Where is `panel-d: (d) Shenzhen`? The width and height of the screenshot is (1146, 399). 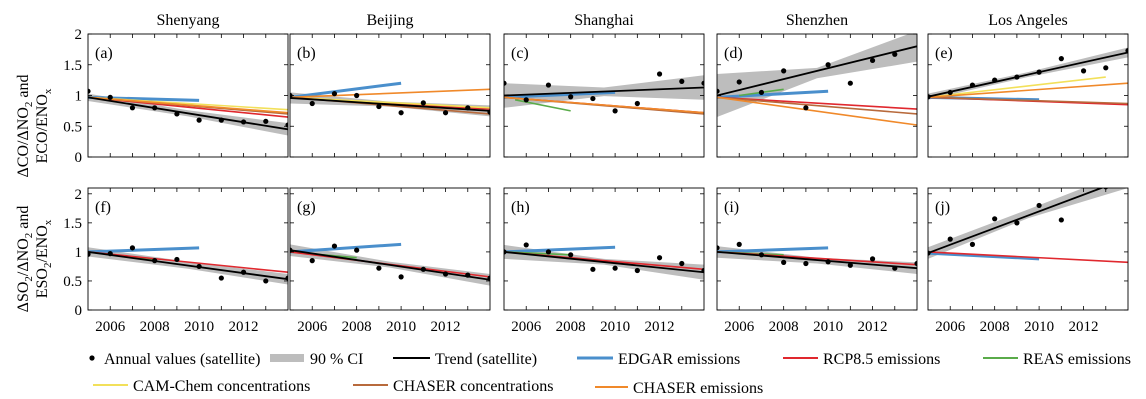
panel-d: (d) Shenzhen is located at coordinates (817, 85).